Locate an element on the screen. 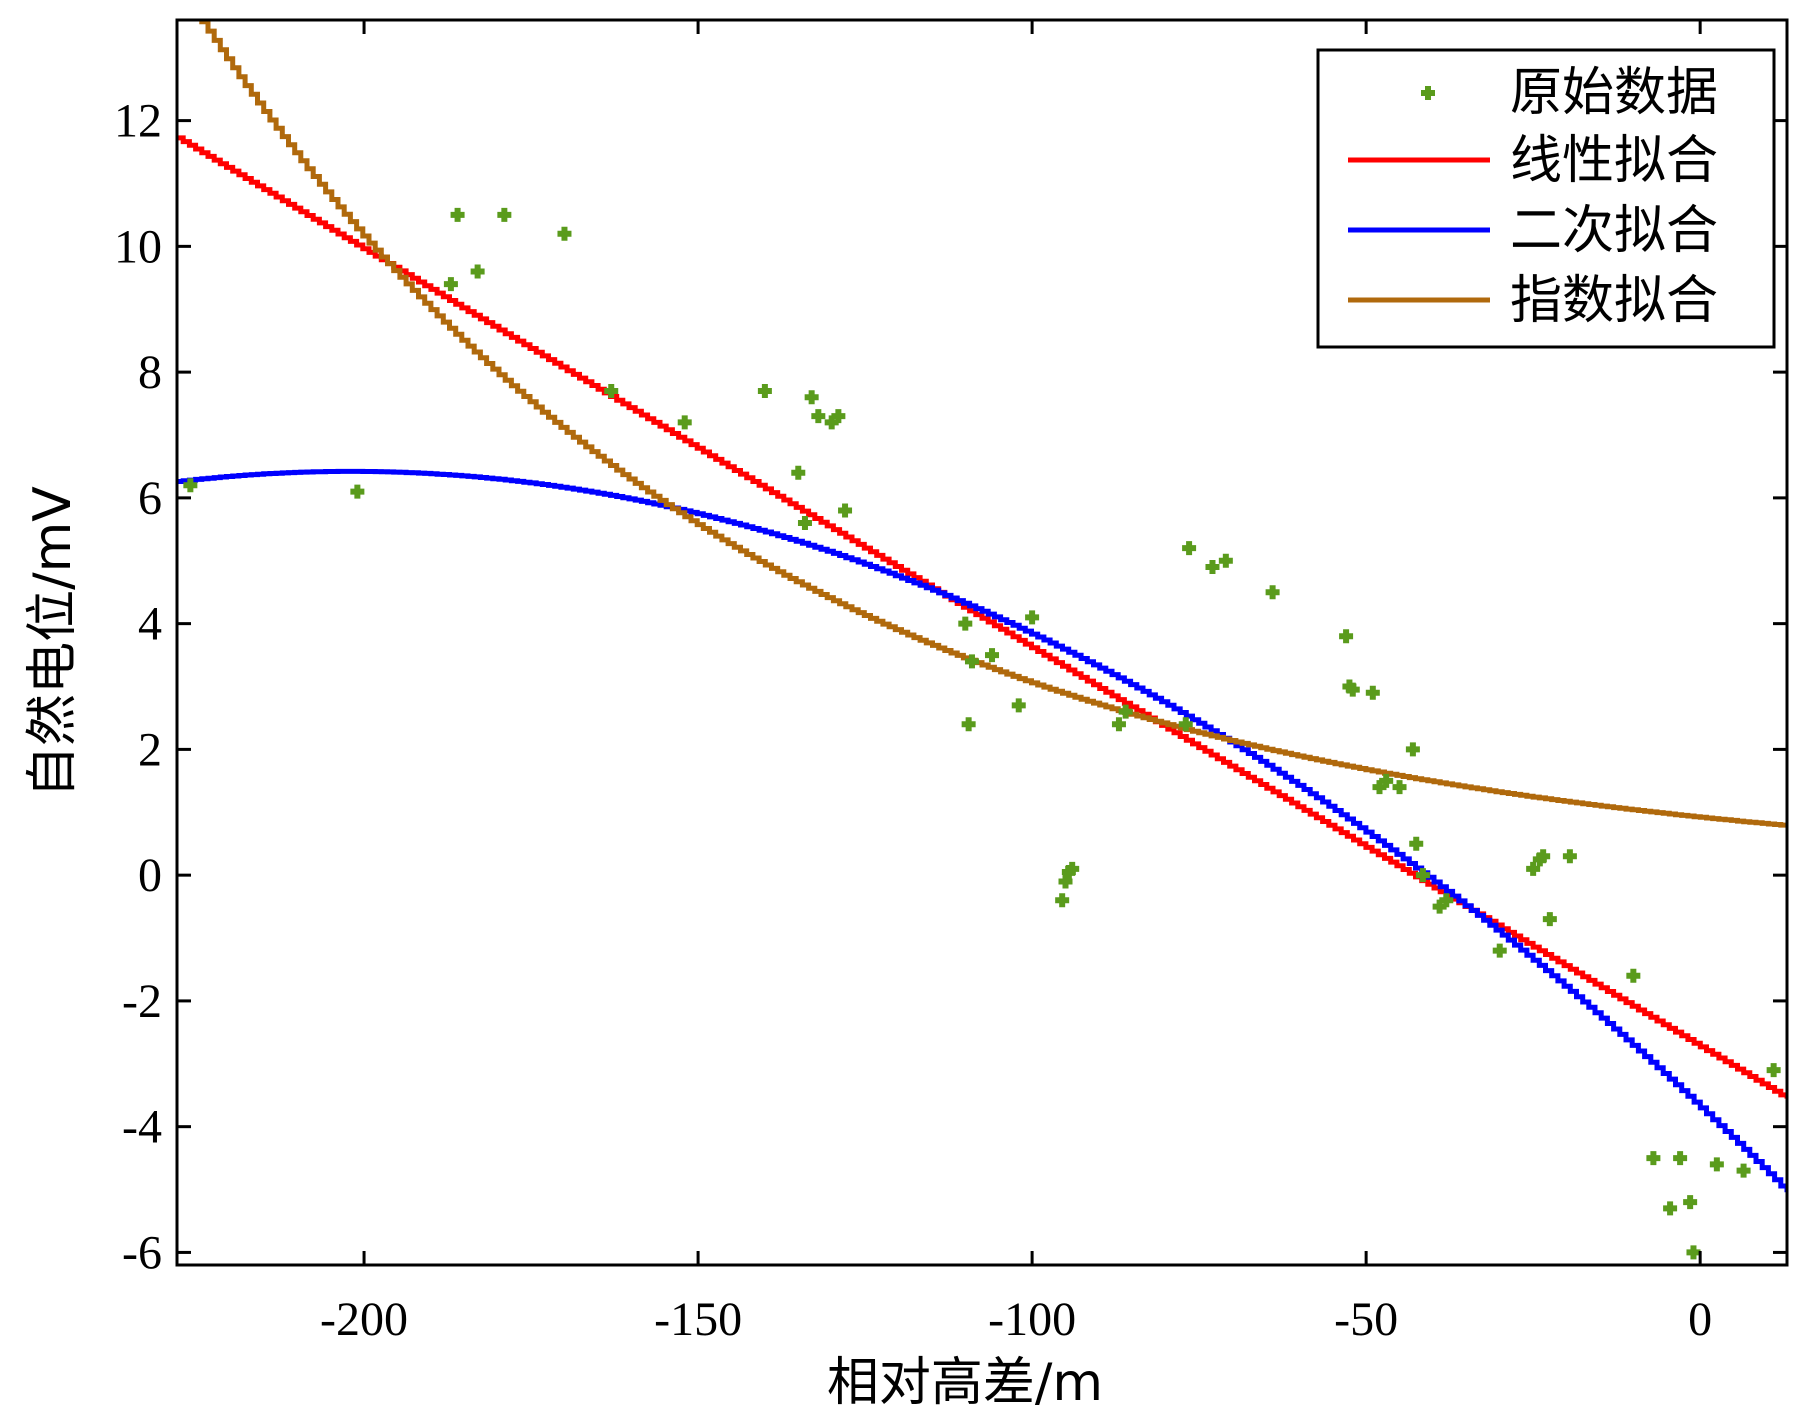 The image size is (1812, 1417). legend-scatter-marker is located at coordinates (1428, 93).